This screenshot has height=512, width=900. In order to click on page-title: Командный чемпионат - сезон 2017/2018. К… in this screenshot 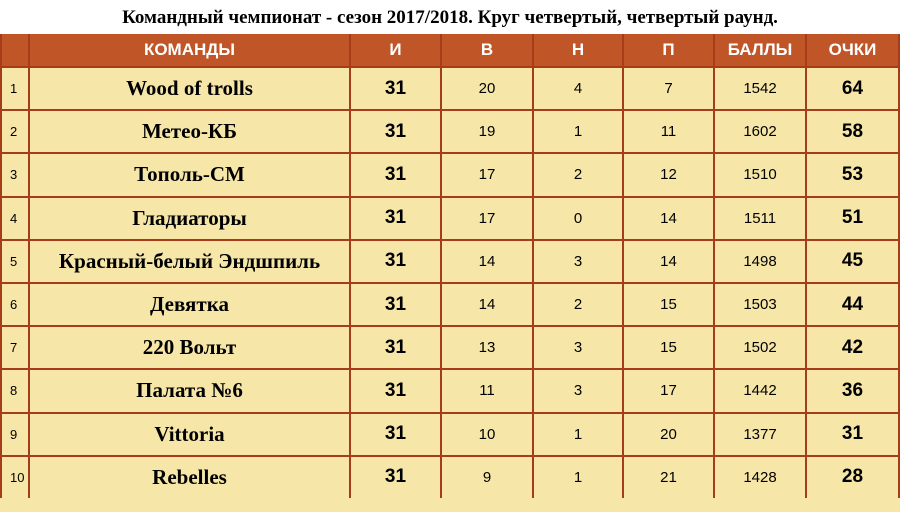, I will do `click(450, 17)`.